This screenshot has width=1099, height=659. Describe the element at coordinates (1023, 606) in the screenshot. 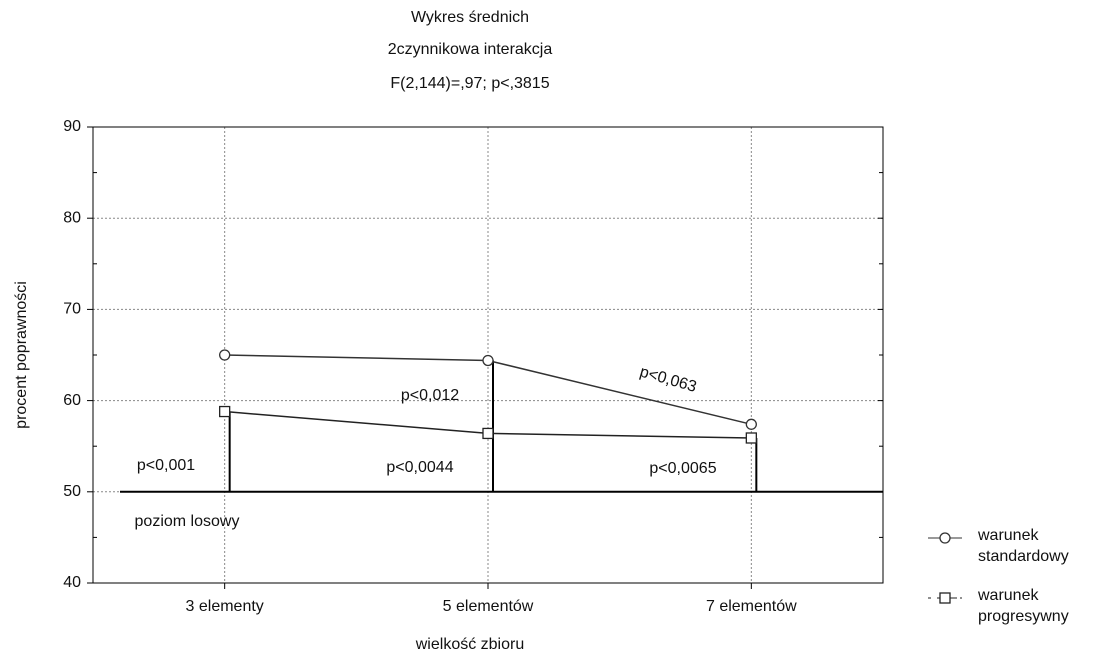

I see `legend-label: warunek progresywny` at that location.